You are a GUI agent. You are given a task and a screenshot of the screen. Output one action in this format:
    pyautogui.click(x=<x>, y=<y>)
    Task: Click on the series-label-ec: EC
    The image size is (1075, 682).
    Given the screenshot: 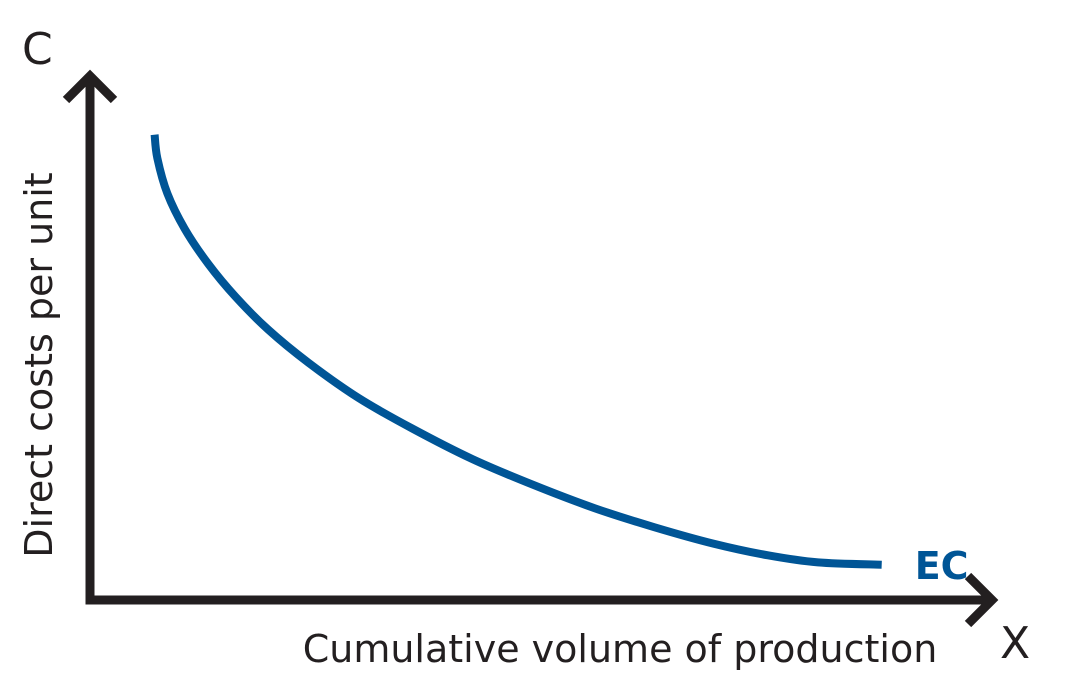 What is the action you would take?
    pyautogui.click(x=942, y=566)
    